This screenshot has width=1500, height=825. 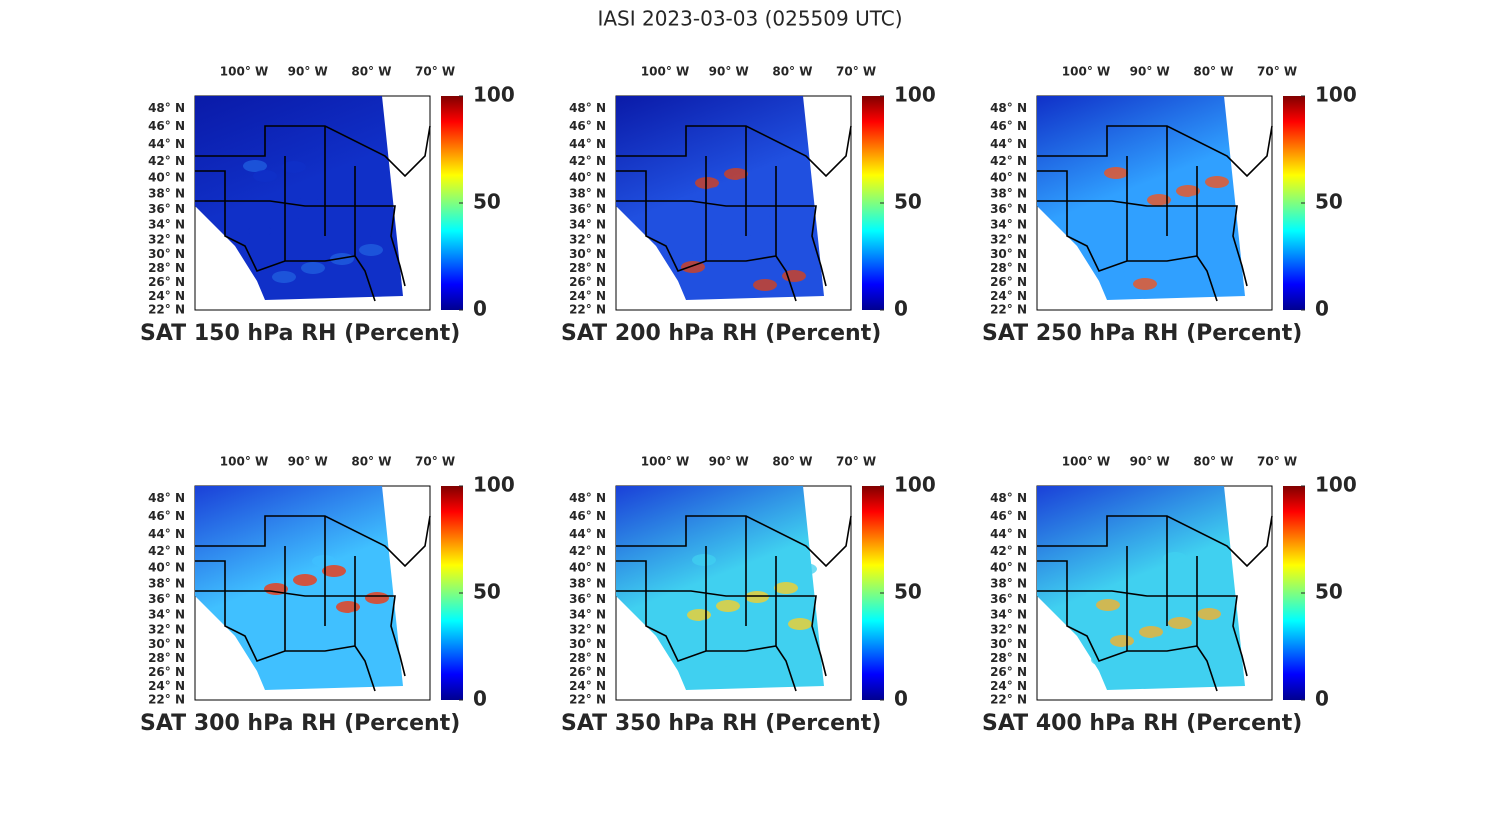 I want to click on panel-title: SAT 350 hPa RH (Percent), so click(x=721, y=723).